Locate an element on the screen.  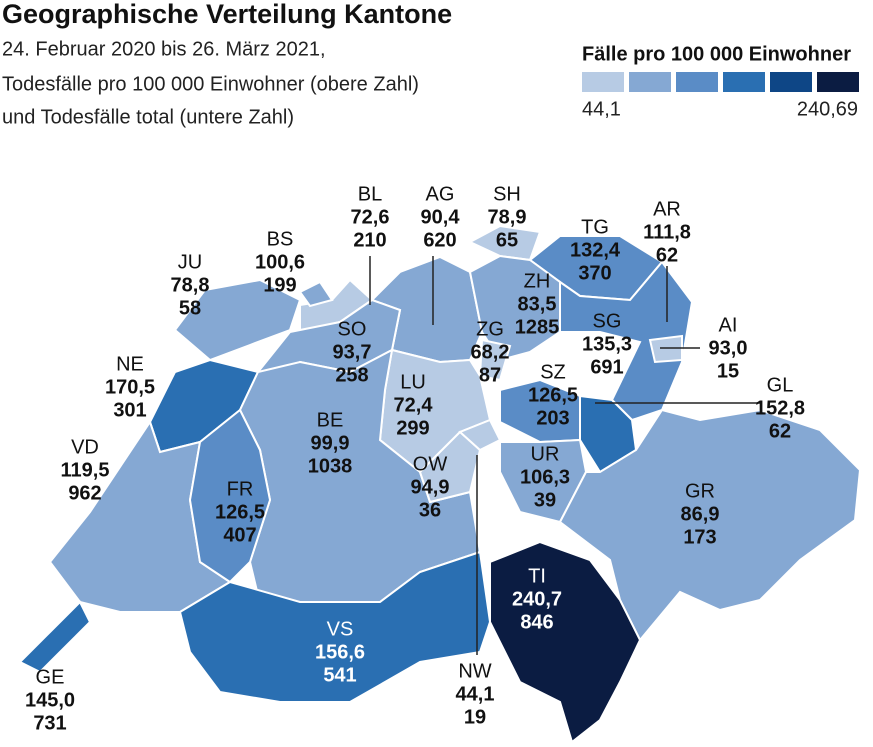
canton-total: 299 is located at coordinates (412, 428).